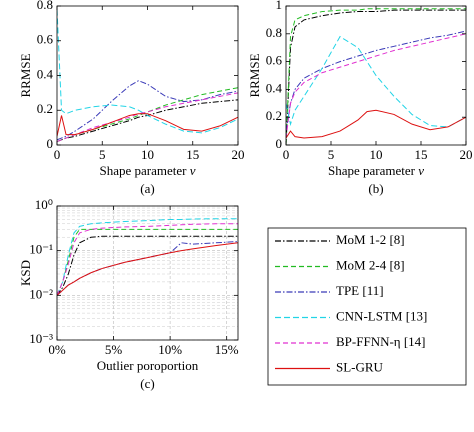 The width and height of the screenshot is (474, 432). I want to click on legend-label: SL-GRU, so click(360, 366).